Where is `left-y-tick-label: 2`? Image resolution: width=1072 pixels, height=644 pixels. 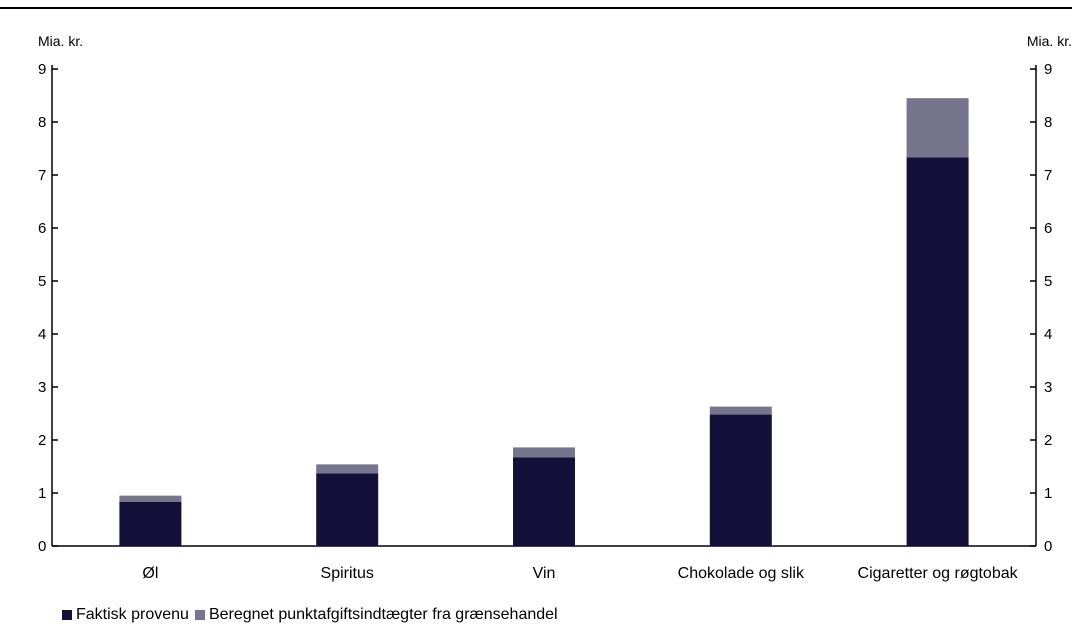 left-y-tick-label: 2 is located at coordinates (42, 440).